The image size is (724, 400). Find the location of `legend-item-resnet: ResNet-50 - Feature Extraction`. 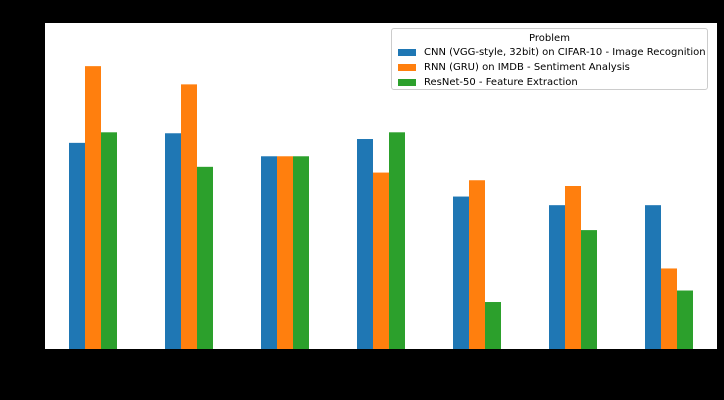

legend-item-resnet: ResNet-50 - Feature Extraction is located at coordinates (549, 82).